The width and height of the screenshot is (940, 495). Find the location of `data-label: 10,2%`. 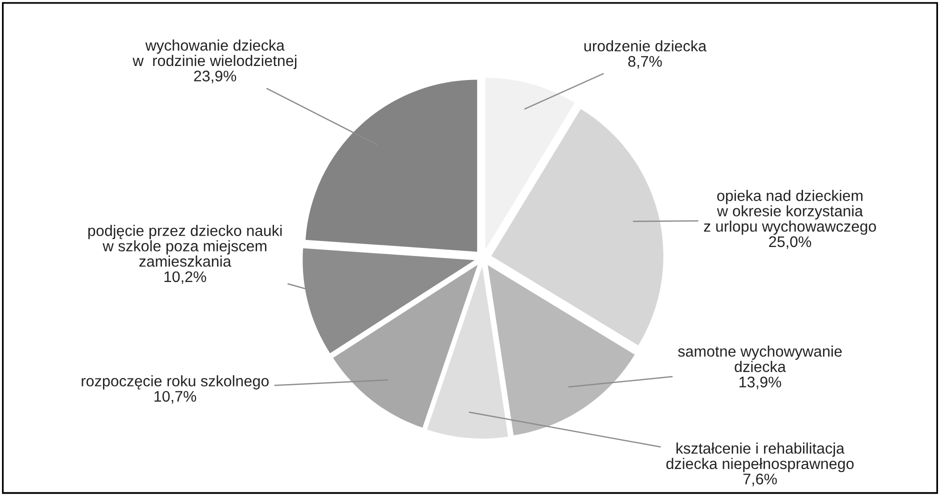

data-label: 10,2% is located at coordinates (185, 277).